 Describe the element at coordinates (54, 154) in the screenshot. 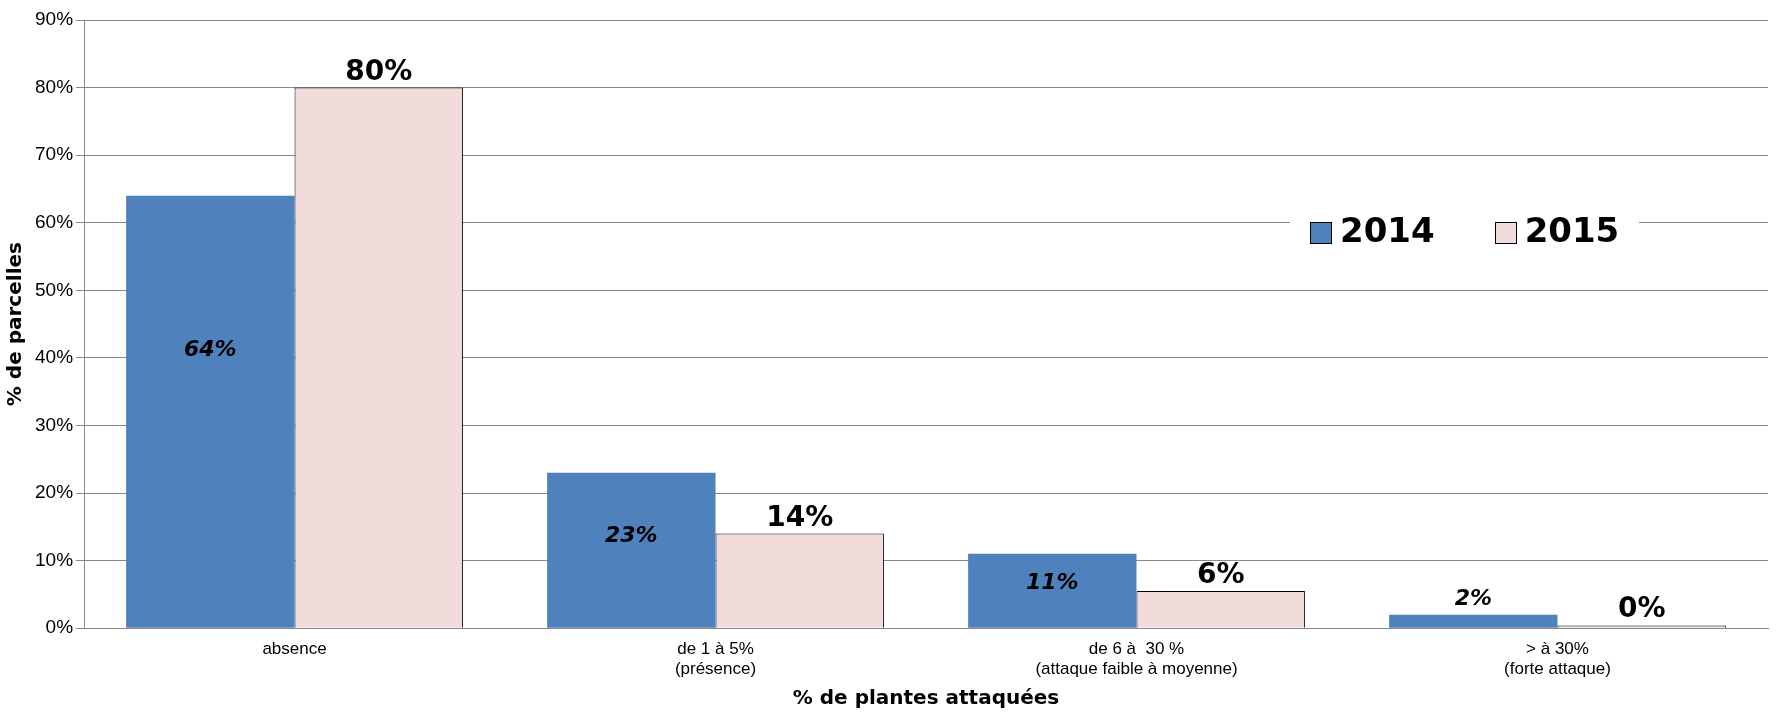

I see `y-tick-label: 70%` at that location.